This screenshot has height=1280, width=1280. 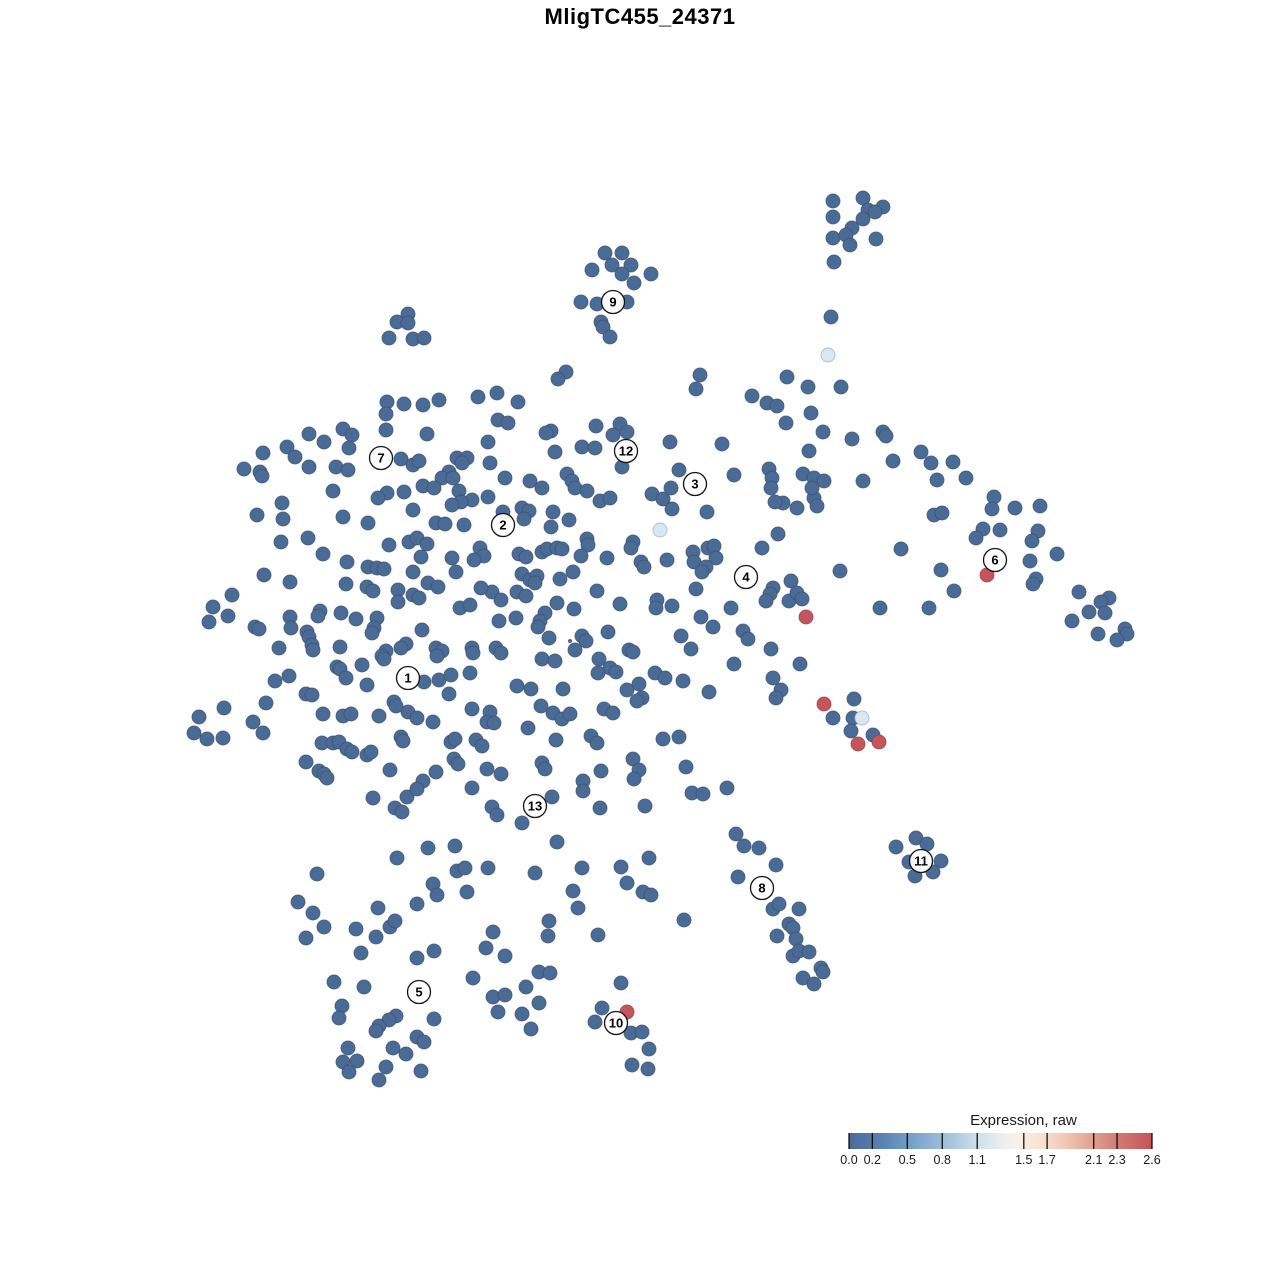 What do you see at coordinates (1000, 1141) in the screenshot?
I see `legend-gradient-bar` at bounding box center [1000, 1141].